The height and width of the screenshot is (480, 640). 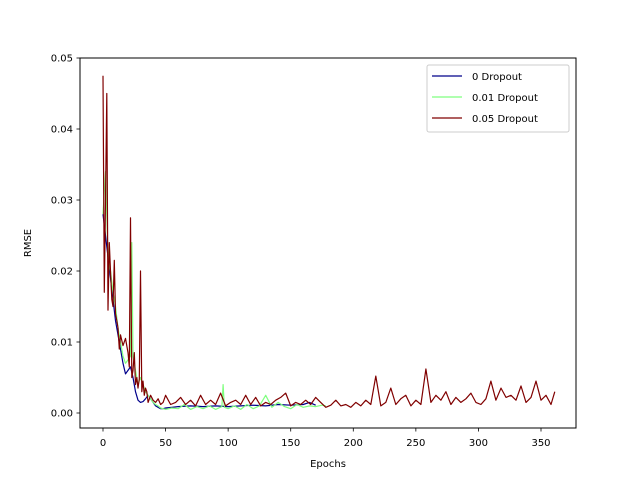 I want to click on x-tick-label: 50, so click(x=165, y=443).